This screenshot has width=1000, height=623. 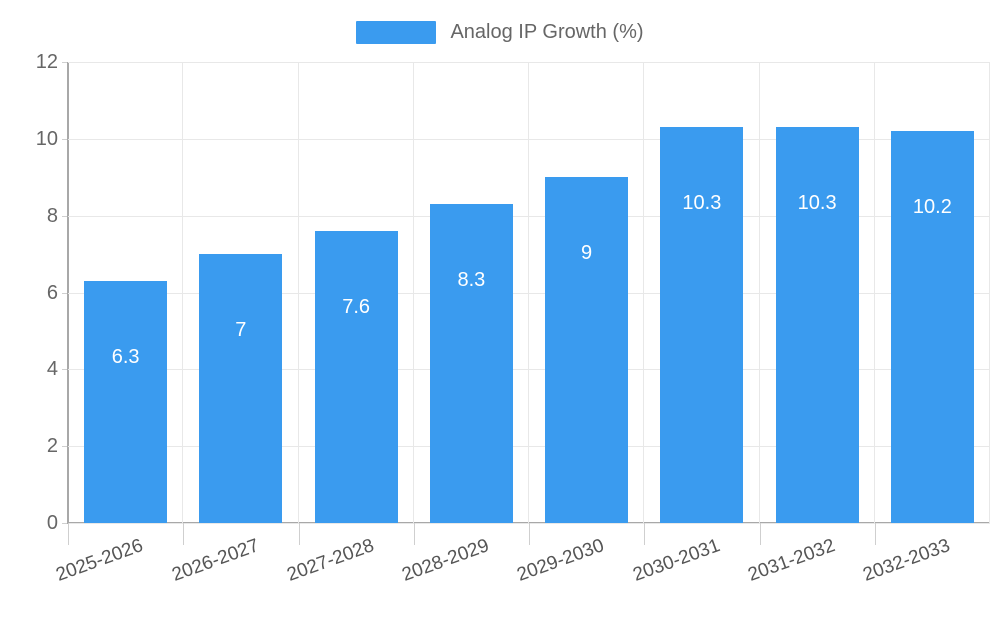 What do you see at coordinates (241, 330) in the screenshot?
I see `bar-value-label: 7` at bounding box center [241, 330].